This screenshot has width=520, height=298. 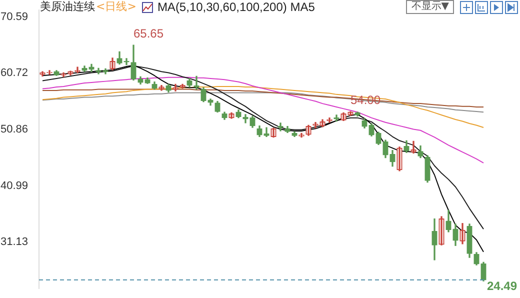 What do you see at coordinates (236, 7) in the screenshot?
I see `annotation: MA(5,10,30,60,100,200) MA5` at bounding box center [236, 7].